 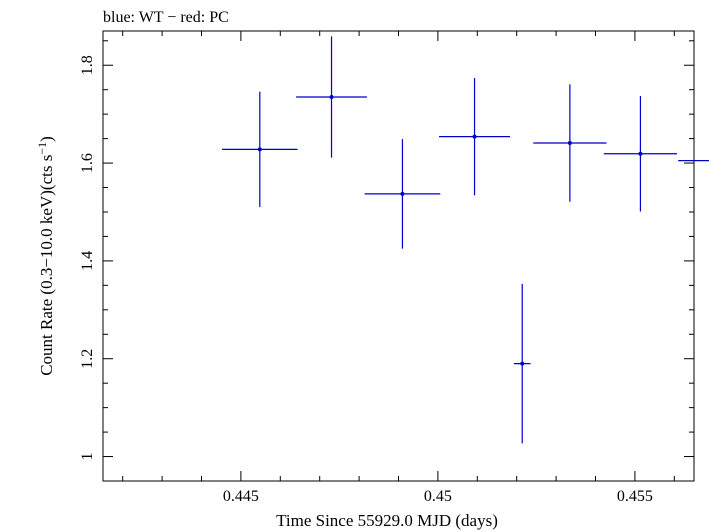 I want to click on x-tick-label: 0.445, so click(x=241, y=496).